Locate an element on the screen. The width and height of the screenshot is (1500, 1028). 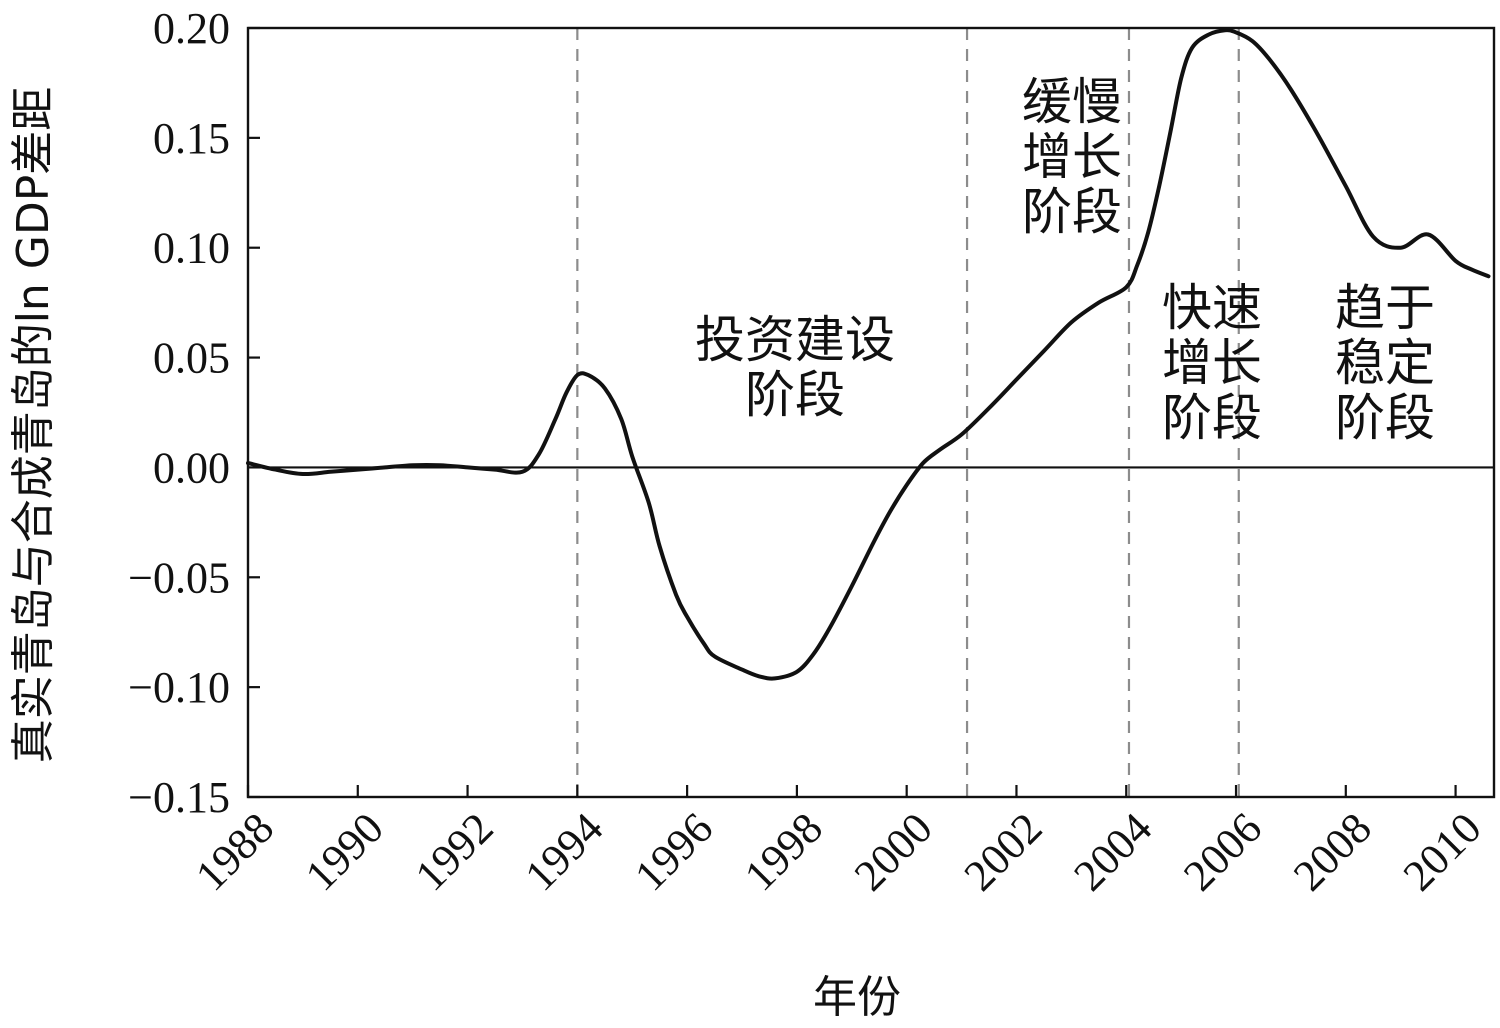
x-tick-label: 1998 is located at coordinates (783, 851).